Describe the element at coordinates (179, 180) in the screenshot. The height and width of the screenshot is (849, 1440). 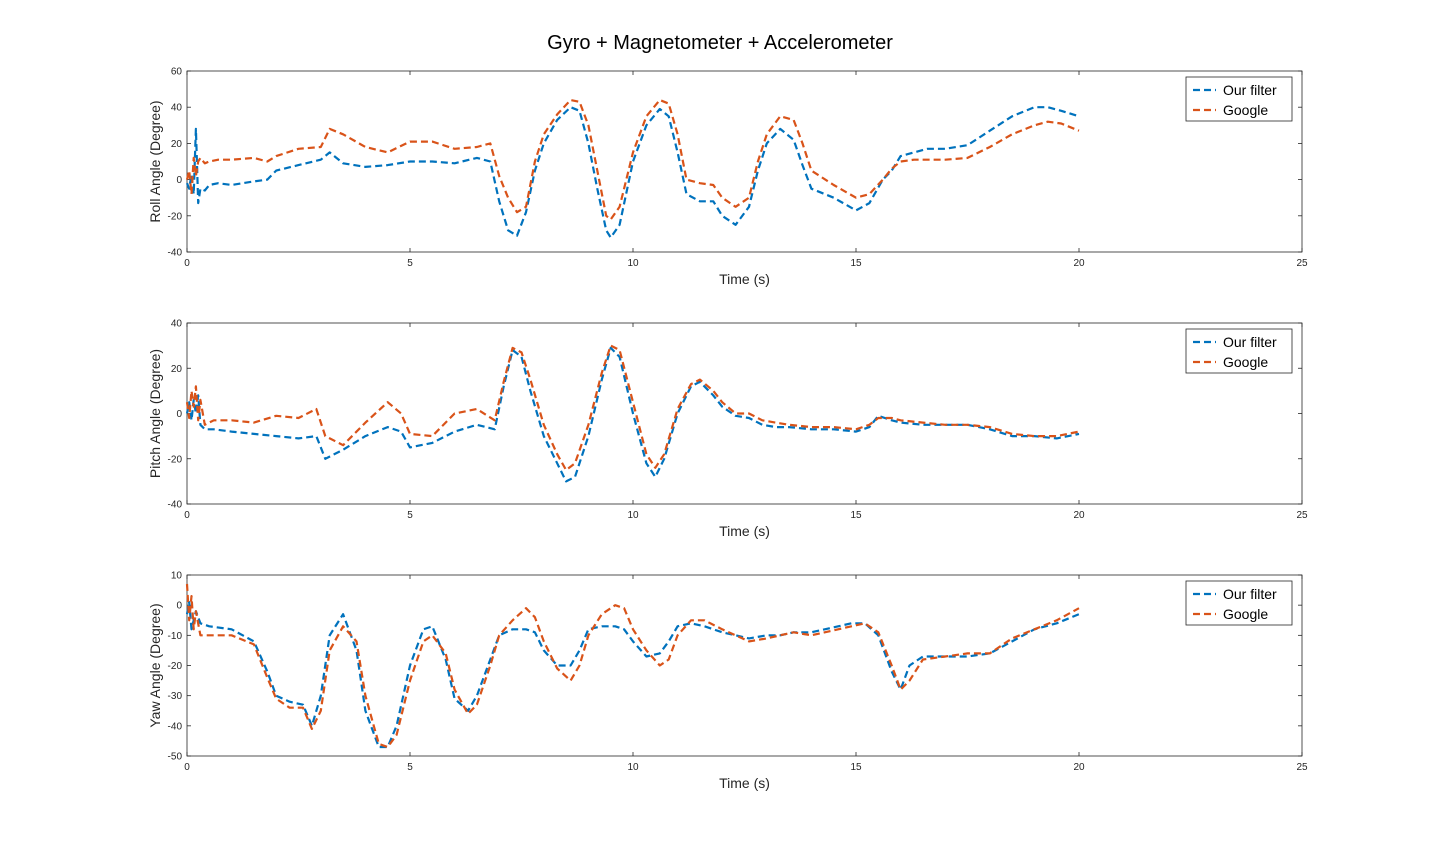
I see `roll-ytick-label: 0` at that location.